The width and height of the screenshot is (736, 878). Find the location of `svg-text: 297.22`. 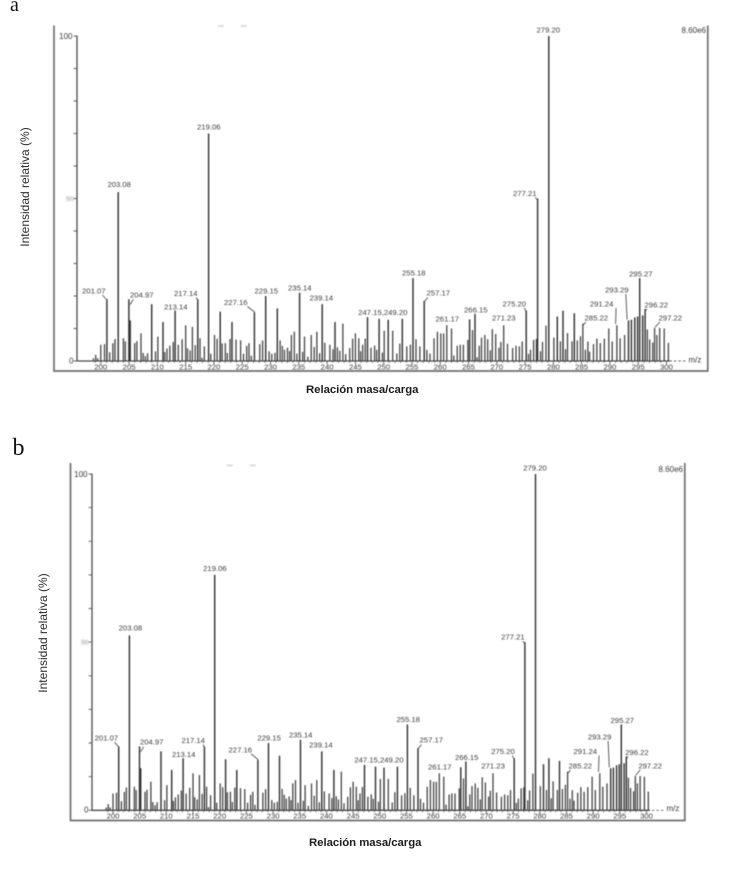

svg-text: 297.22 is located at coordinates (671, 318).